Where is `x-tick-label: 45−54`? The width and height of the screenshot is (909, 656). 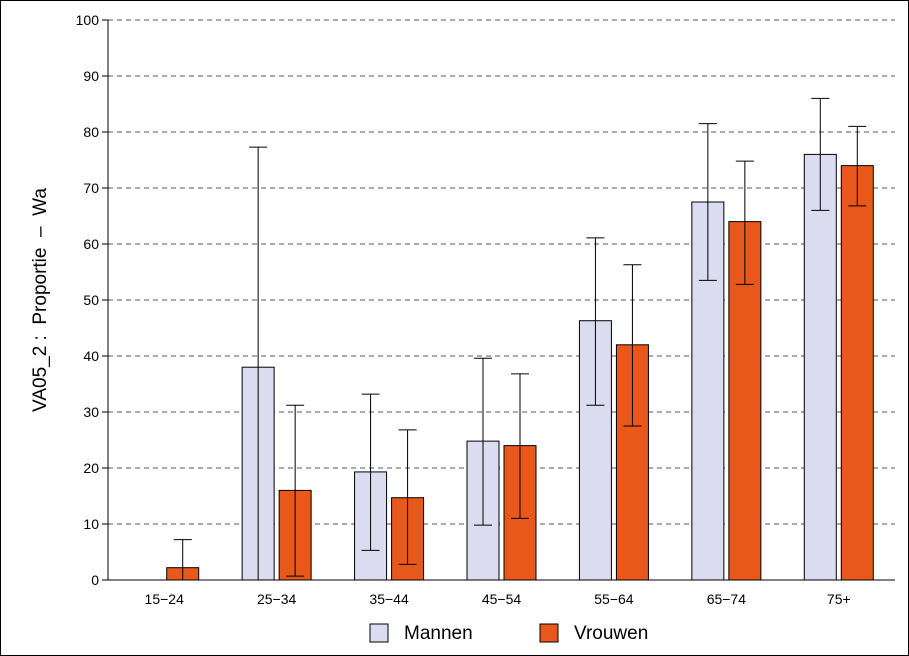
x-tick-label: 45−54 is located at coordinates (502, 599).